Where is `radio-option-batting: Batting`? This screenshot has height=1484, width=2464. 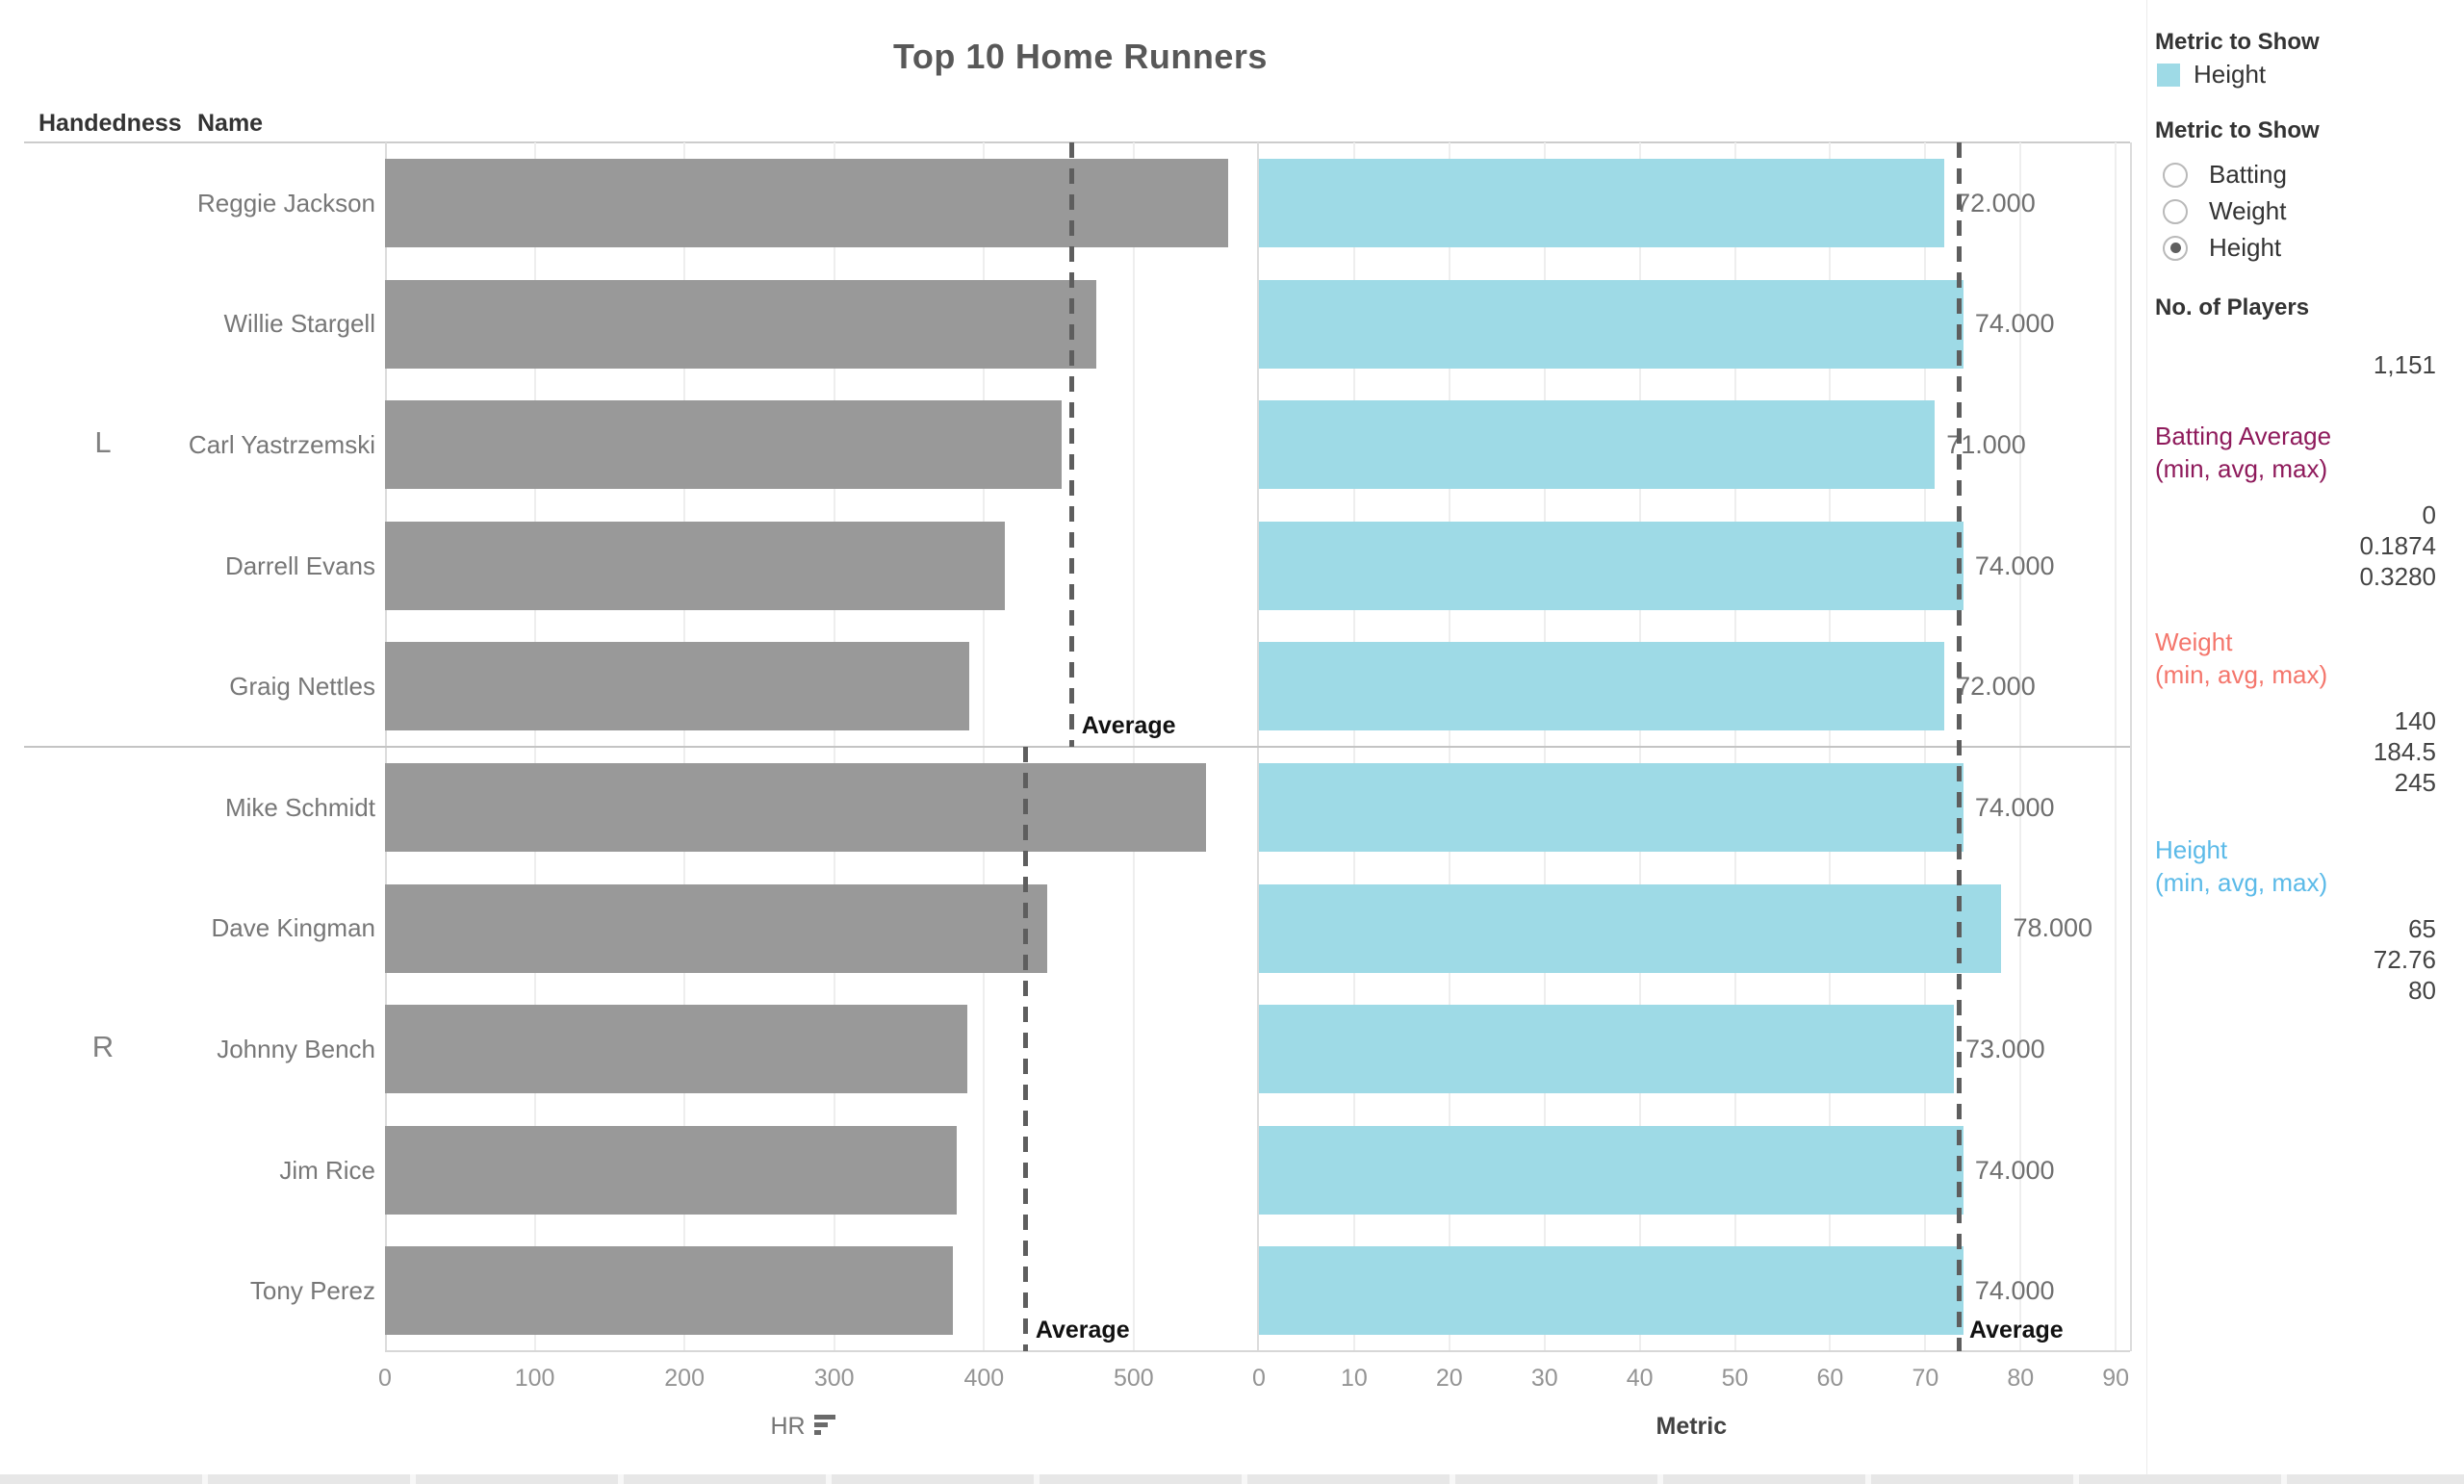
radio-option-batting: Batting is located at coordinates (2225, 175).